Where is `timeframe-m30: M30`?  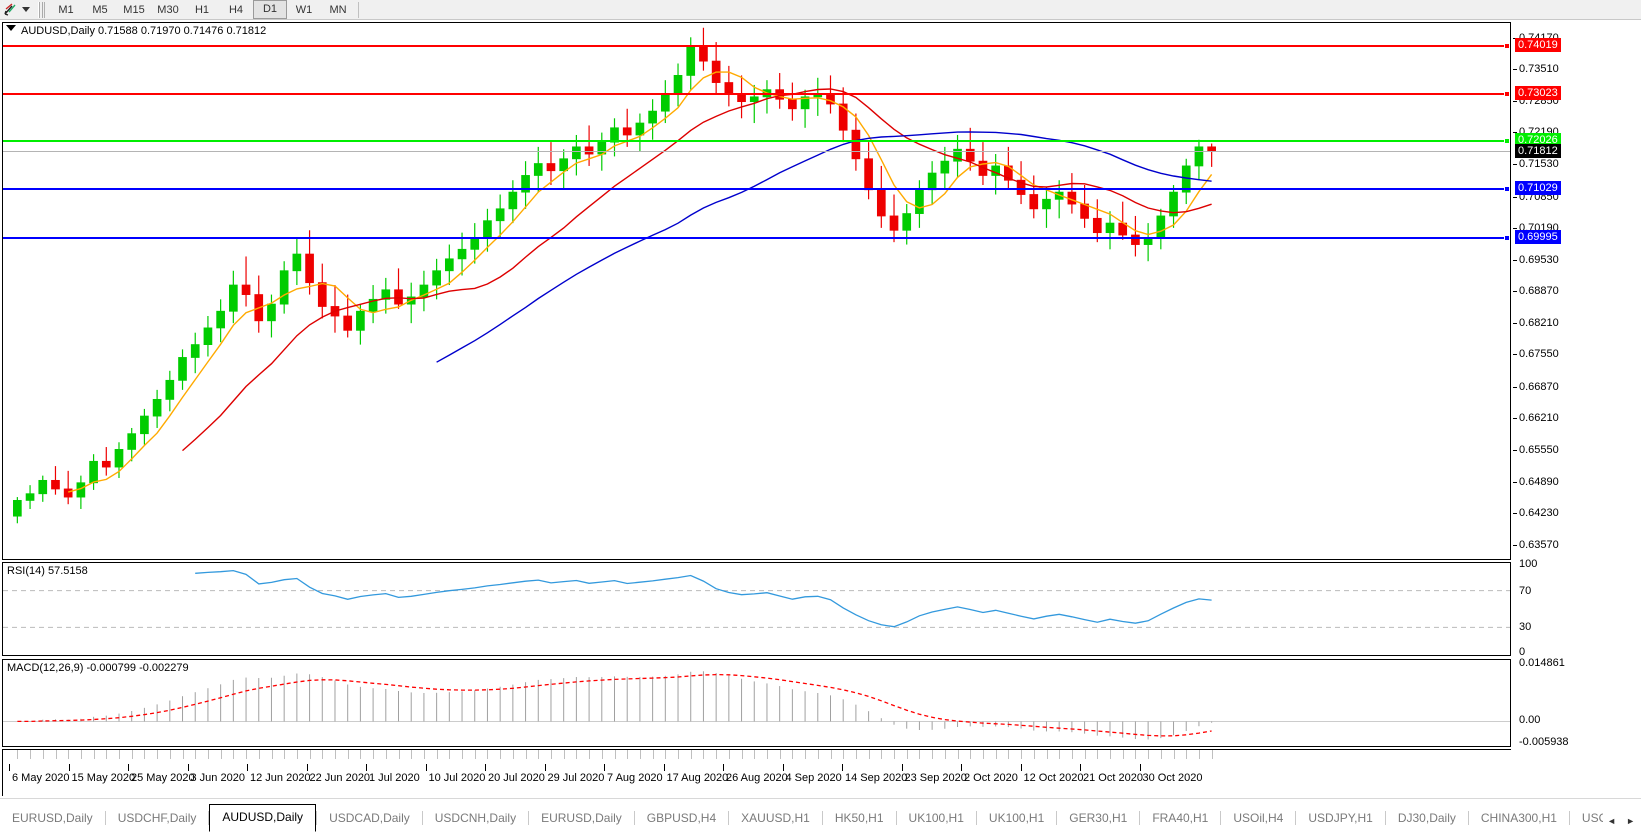
timeframe-m30: M30 is located at coordinates (168, 9).